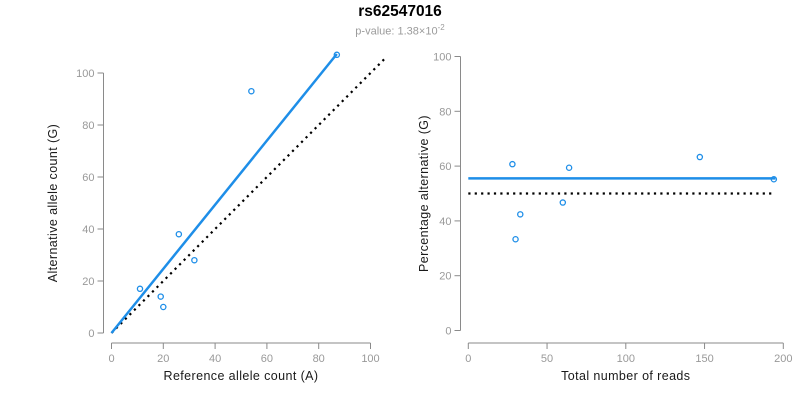  I want to click on x-tick-label: 80, so click(319, 359).